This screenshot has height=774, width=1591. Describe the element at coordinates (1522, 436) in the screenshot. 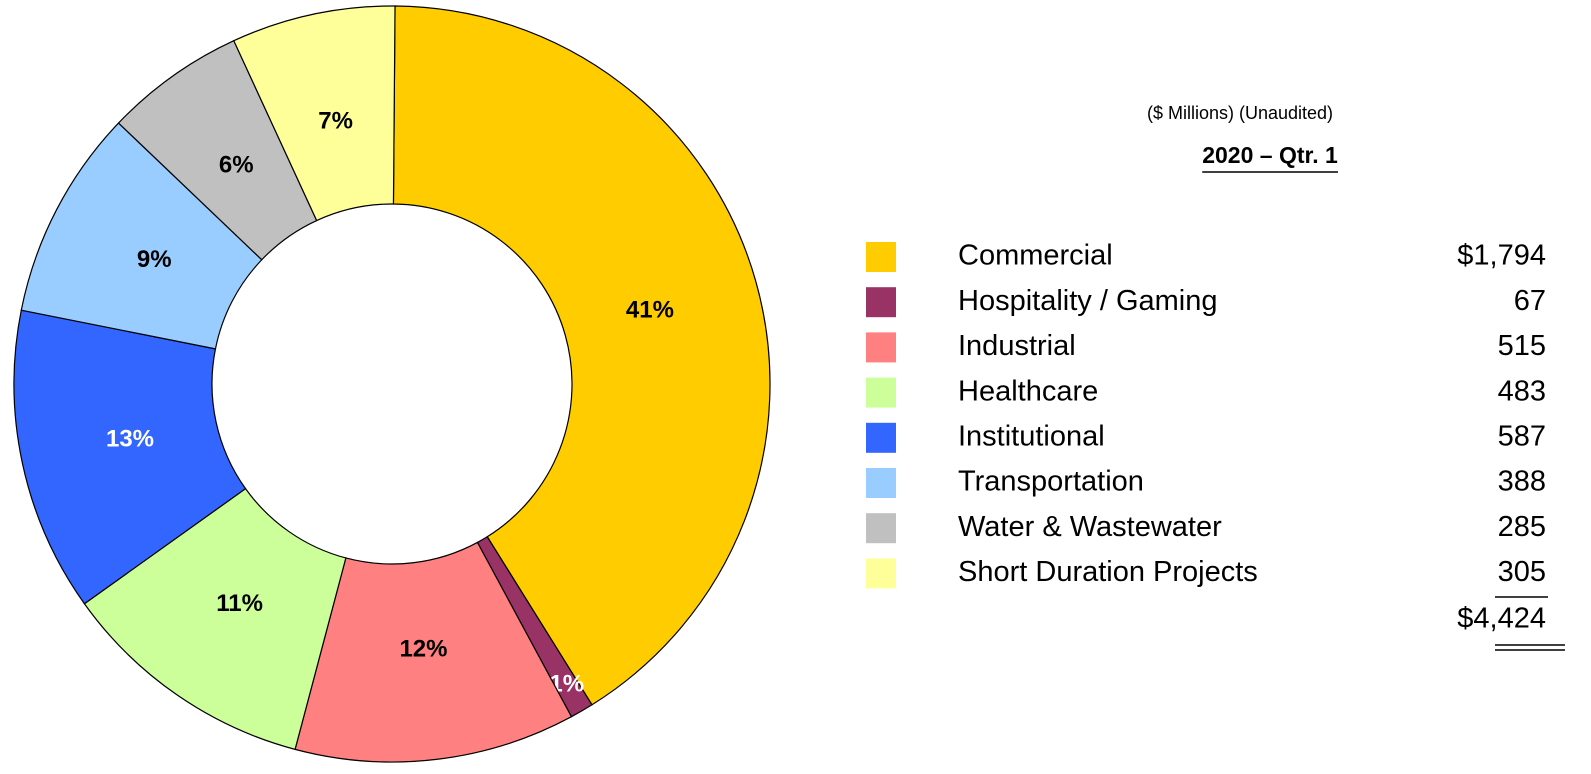

I see `amount: 587` at that location.